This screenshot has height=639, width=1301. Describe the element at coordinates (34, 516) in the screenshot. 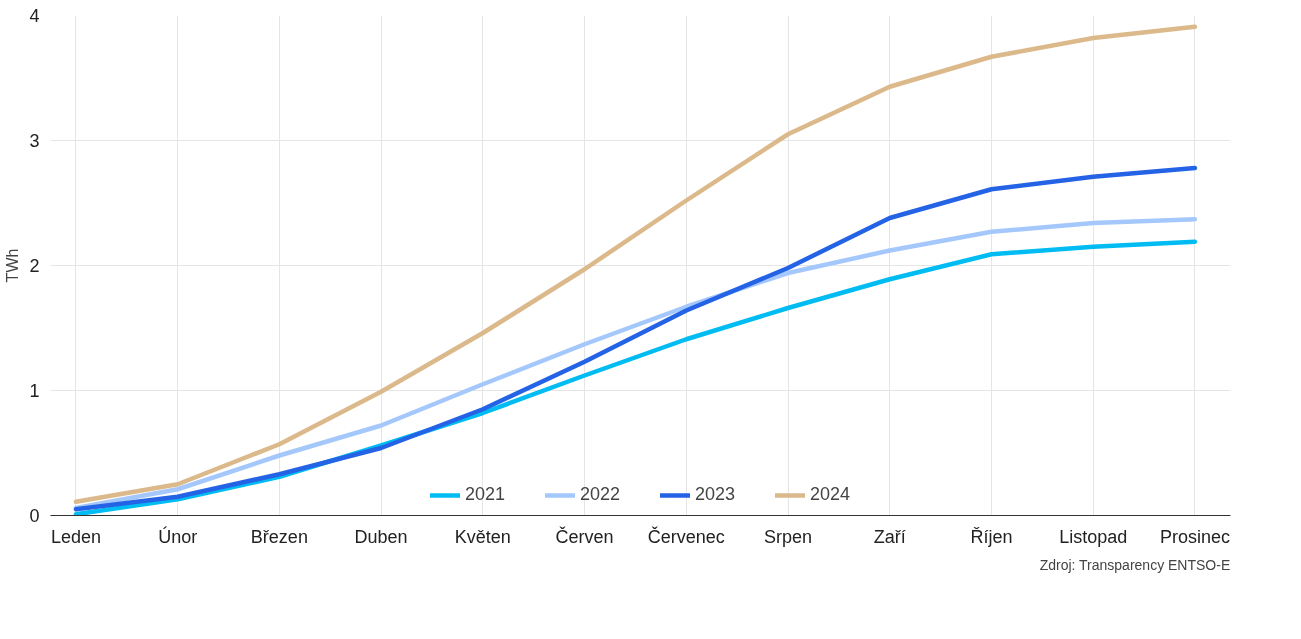

I see `y-tick-label: 0` at that location.